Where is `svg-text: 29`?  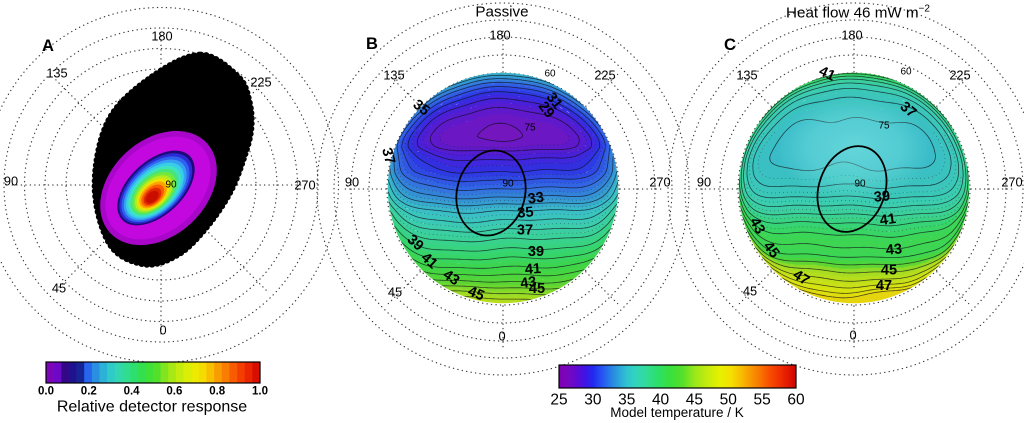 svg-text: 29 is located at coordinates (546, 110).